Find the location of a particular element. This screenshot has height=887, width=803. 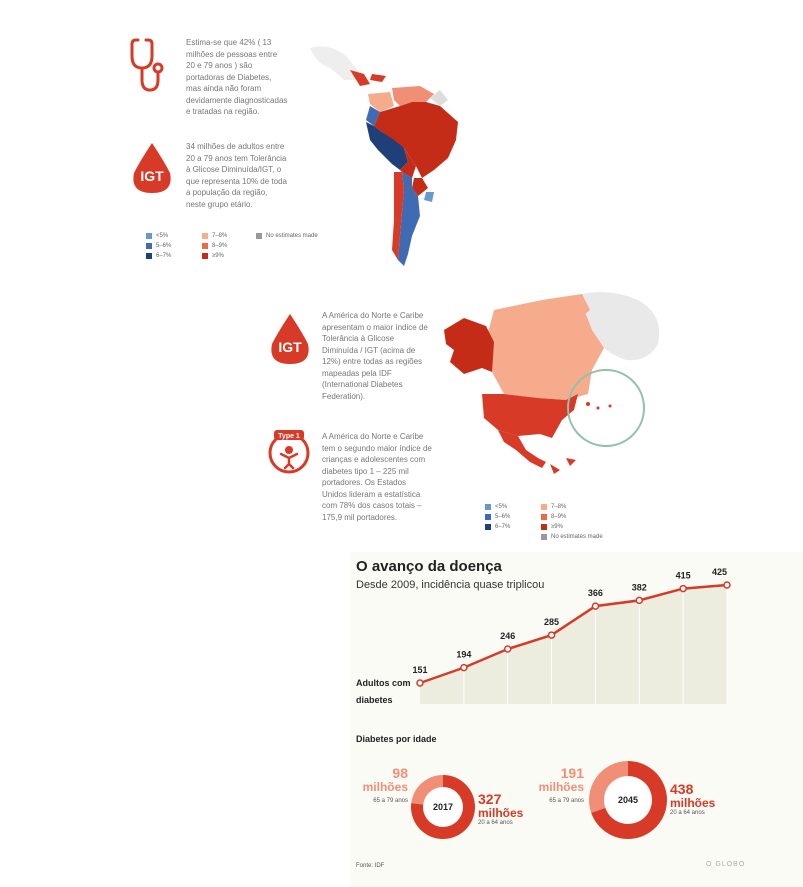

chart-subtitle: Desde 2009, incidência quase triplicou is located at coordinates (450, 585).